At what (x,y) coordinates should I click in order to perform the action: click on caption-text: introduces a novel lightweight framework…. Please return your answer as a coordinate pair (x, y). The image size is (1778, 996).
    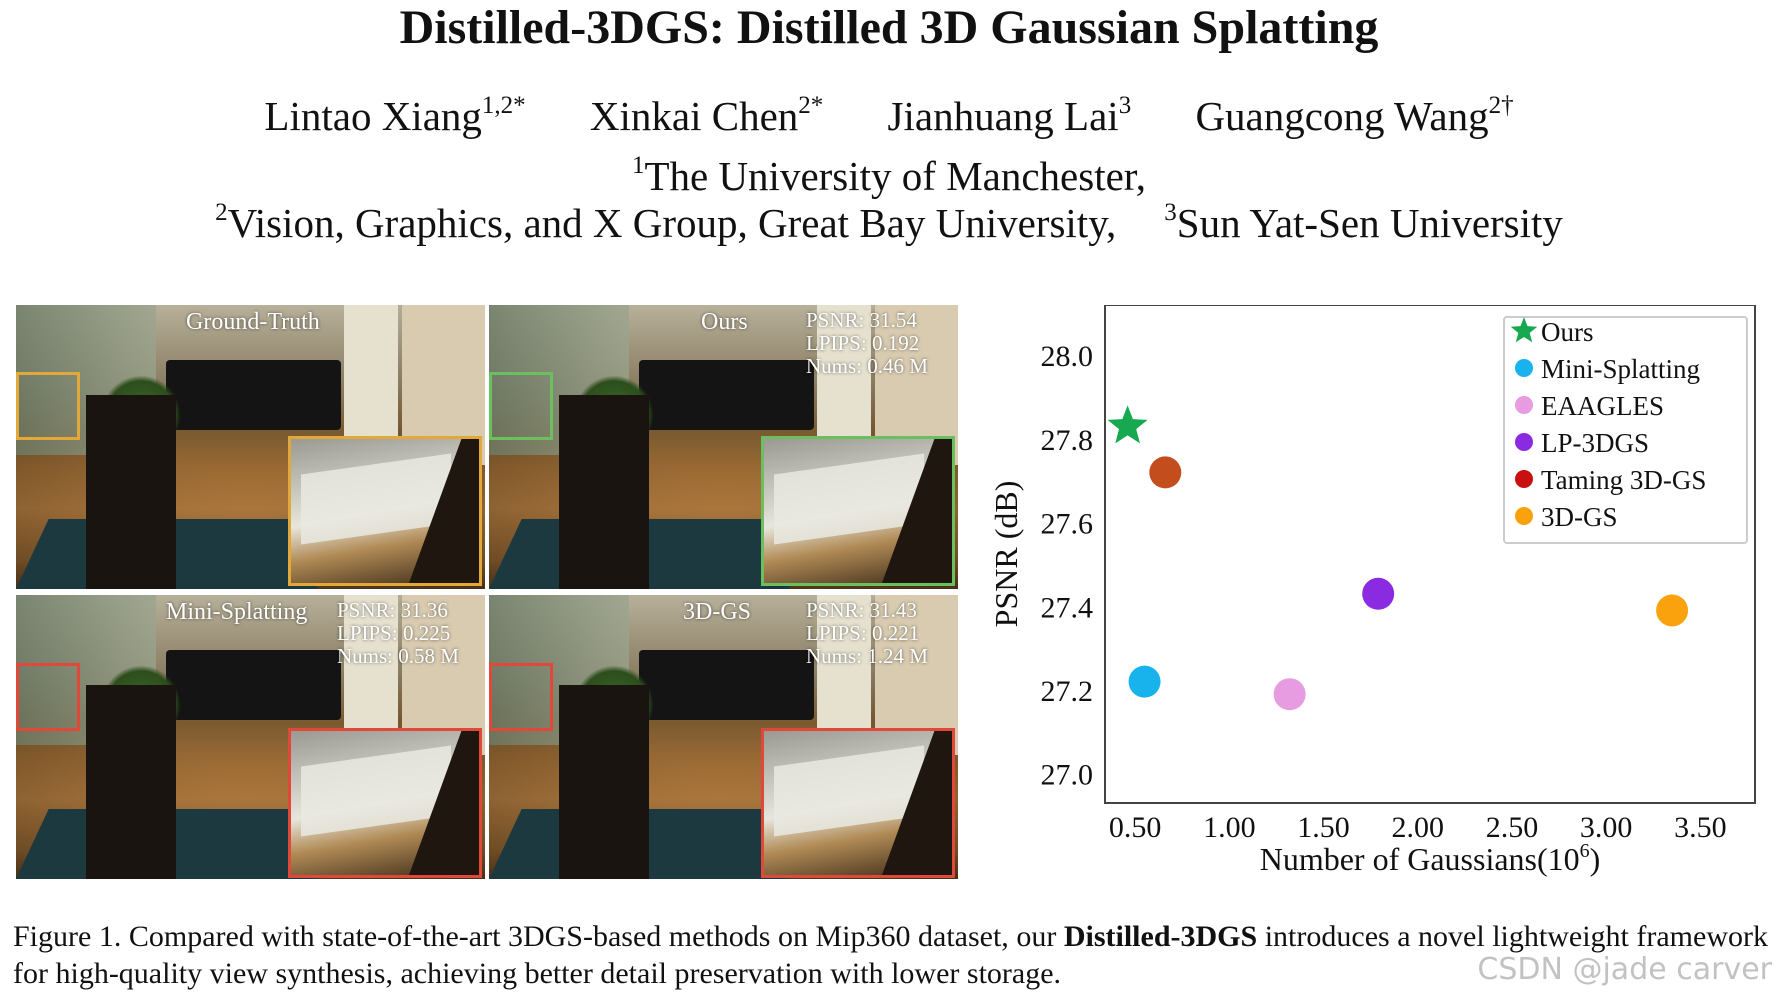
    Looking at the image, I should click on (890, 955).